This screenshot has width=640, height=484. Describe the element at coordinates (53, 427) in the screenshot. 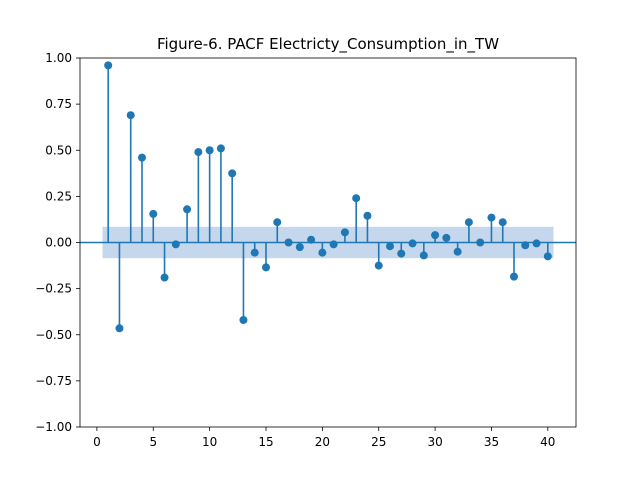

I see `y-tick-label: −1.00` at that location.